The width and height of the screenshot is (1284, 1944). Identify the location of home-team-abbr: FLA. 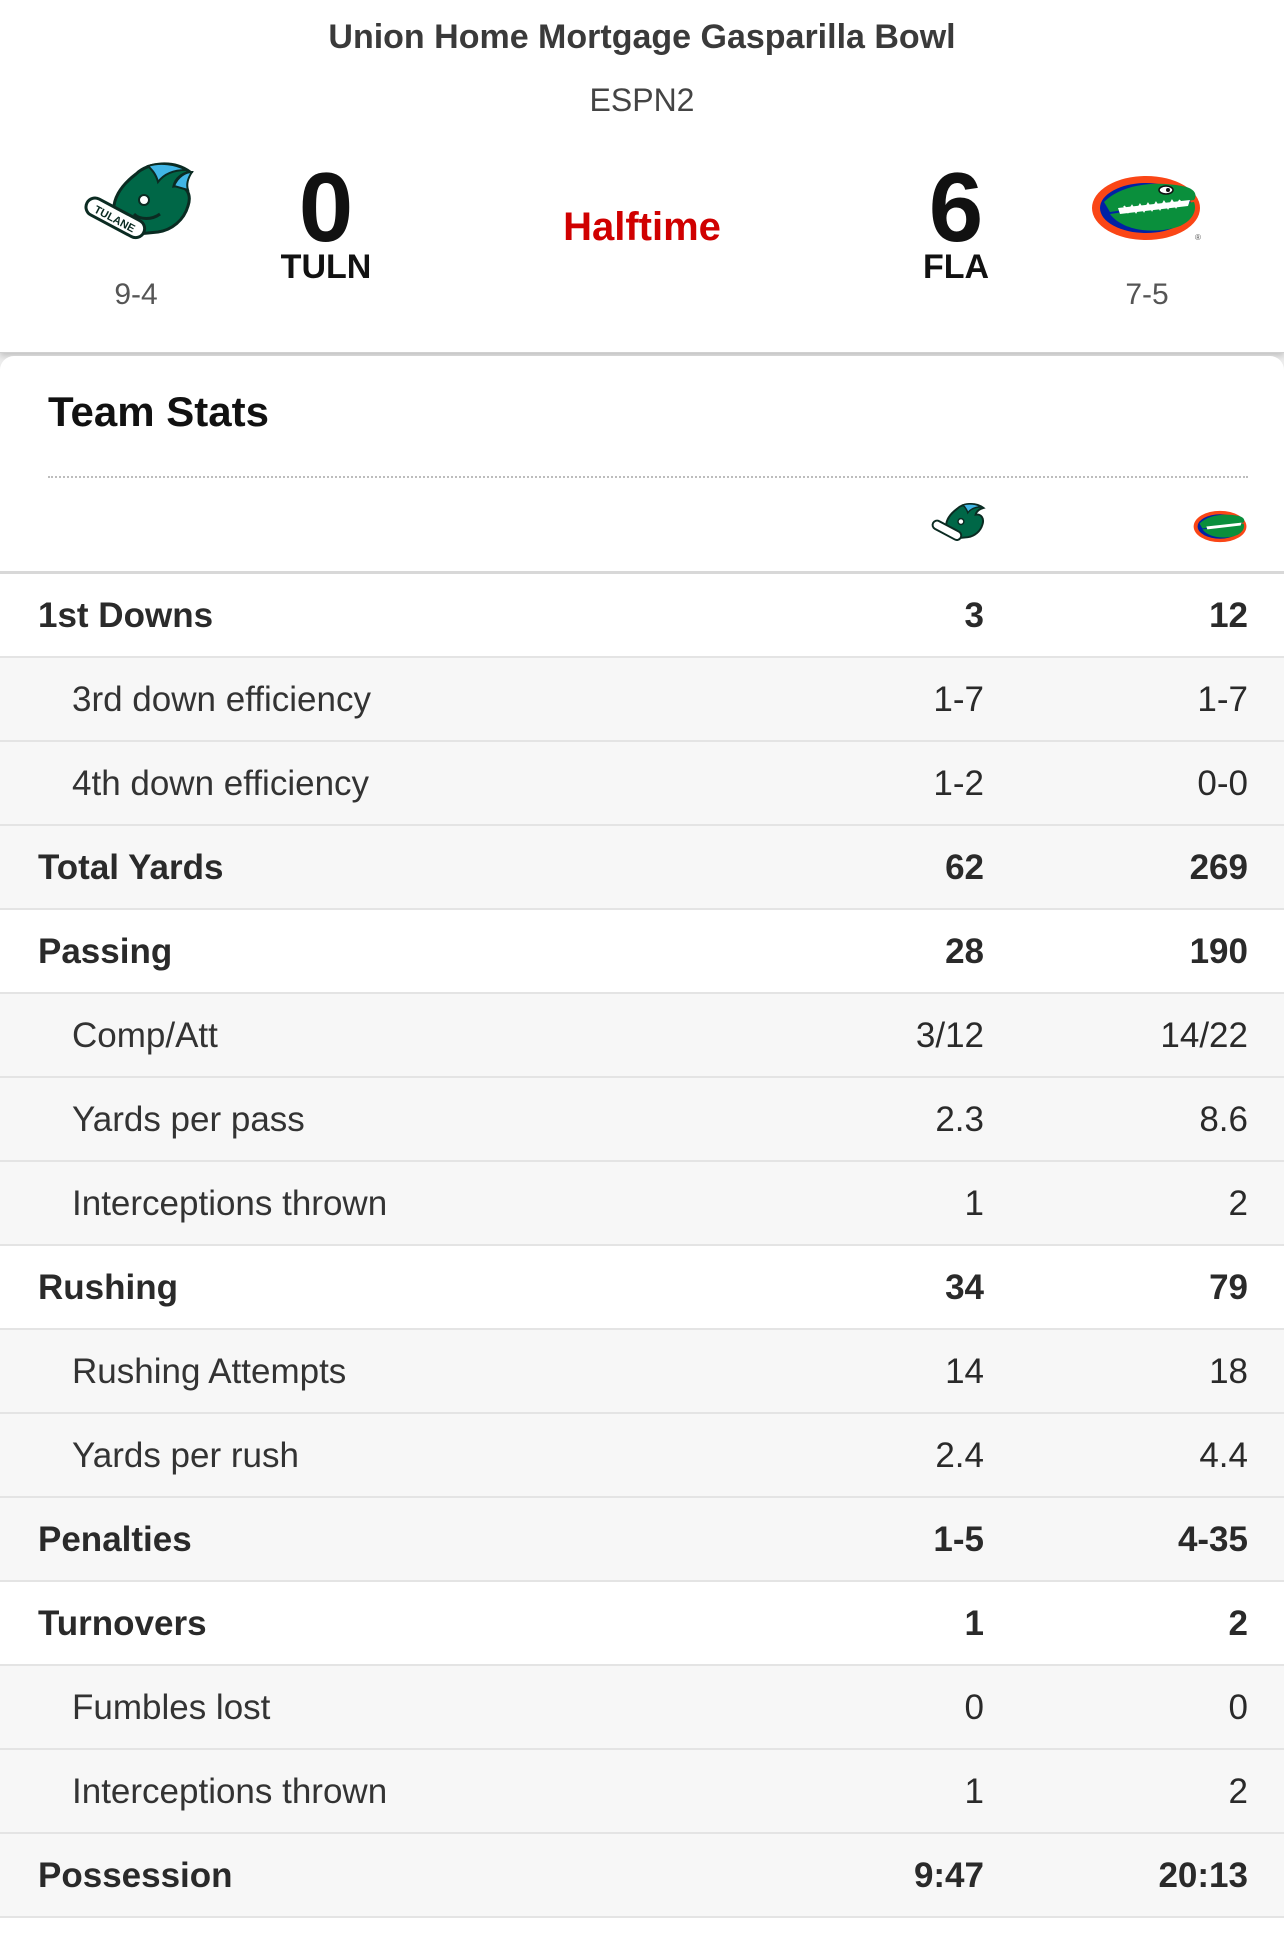
(956, 267).